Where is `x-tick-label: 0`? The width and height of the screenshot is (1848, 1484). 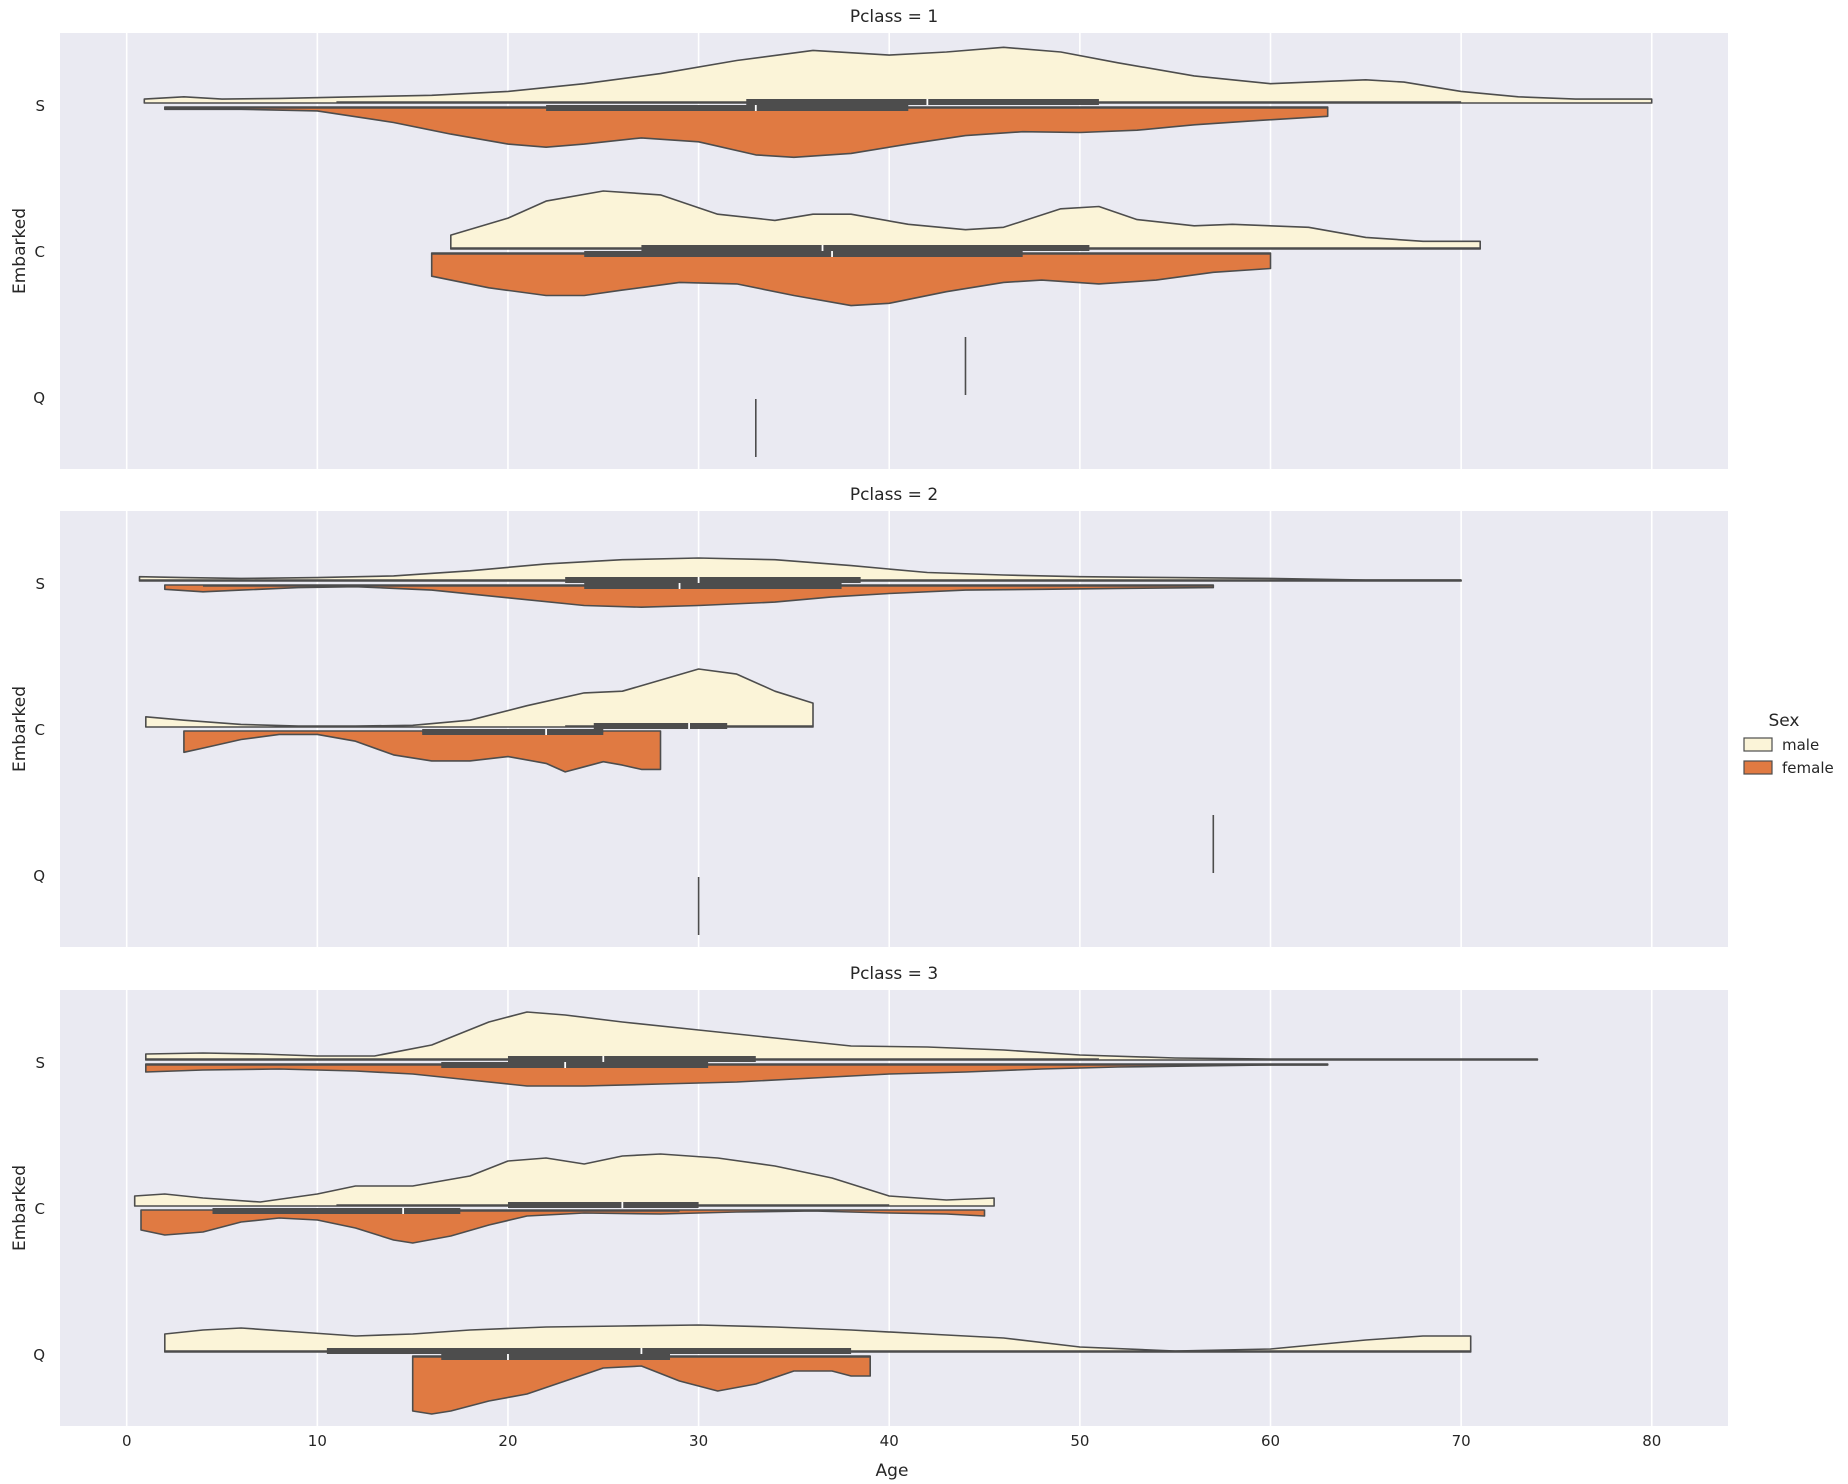
x-tick-label: 0 is located at coordinates (127, 1441).